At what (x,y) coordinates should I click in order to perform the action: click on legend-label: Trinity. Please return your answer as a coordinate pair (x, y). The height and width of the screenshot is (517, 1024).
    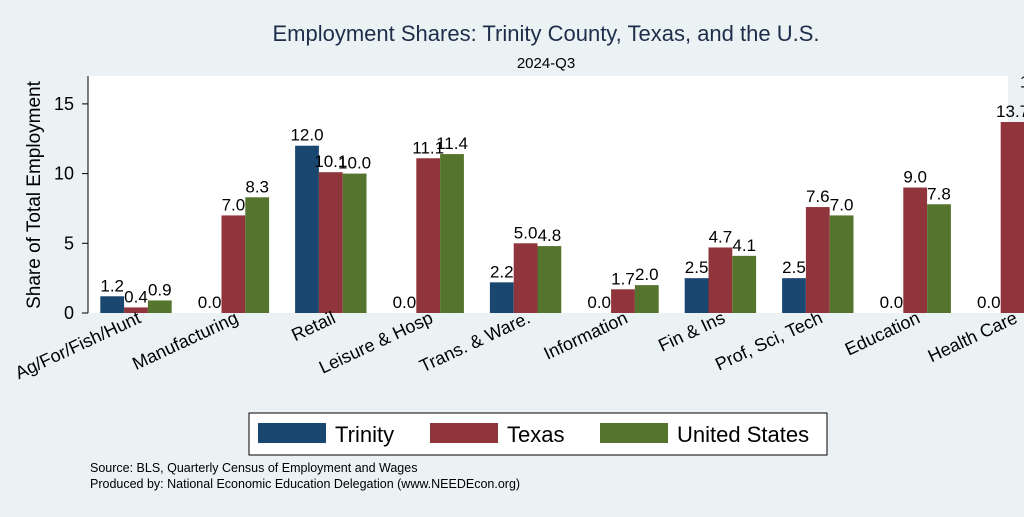
    Looking at the image, I should click on (364, 434).